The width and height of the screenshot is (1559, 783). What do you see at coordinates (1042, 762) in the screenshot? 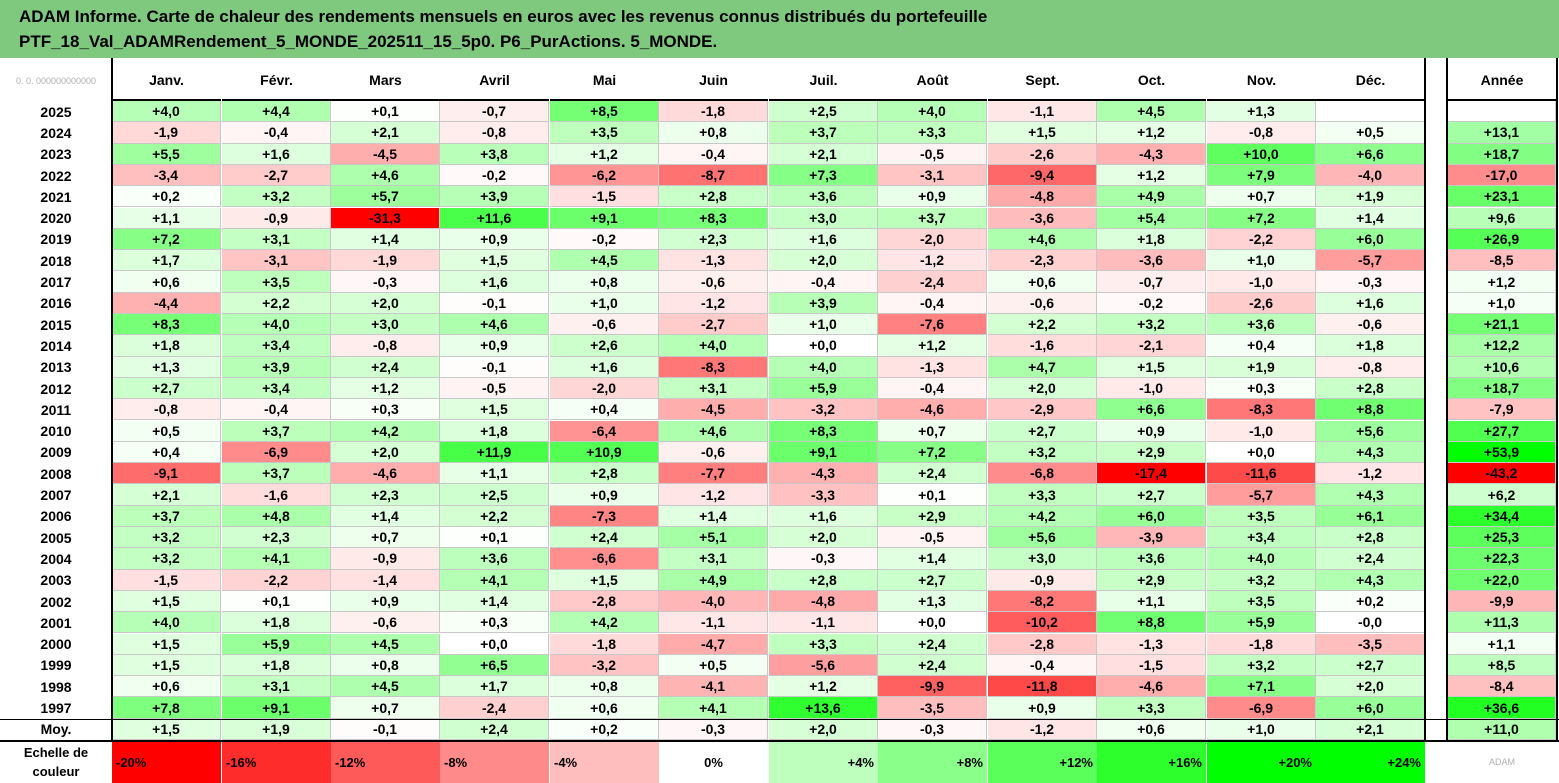
I see `scale-swatch: +12%` at bounding box center [1042, 762].